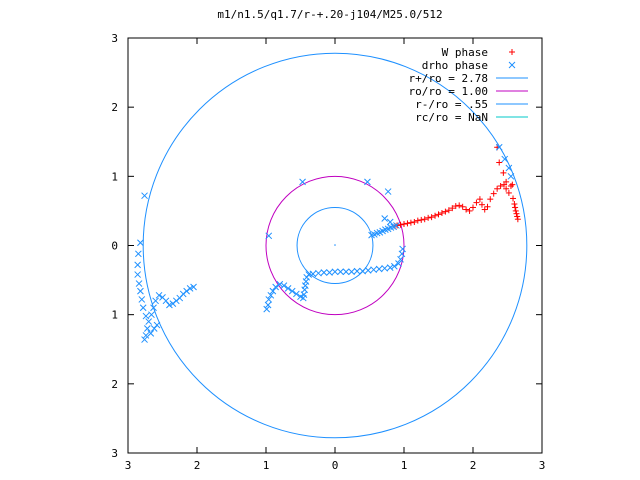  Describe the element at coordinates (542, 465) in the screenshot. I see `x-tick-label: 3` at that location.